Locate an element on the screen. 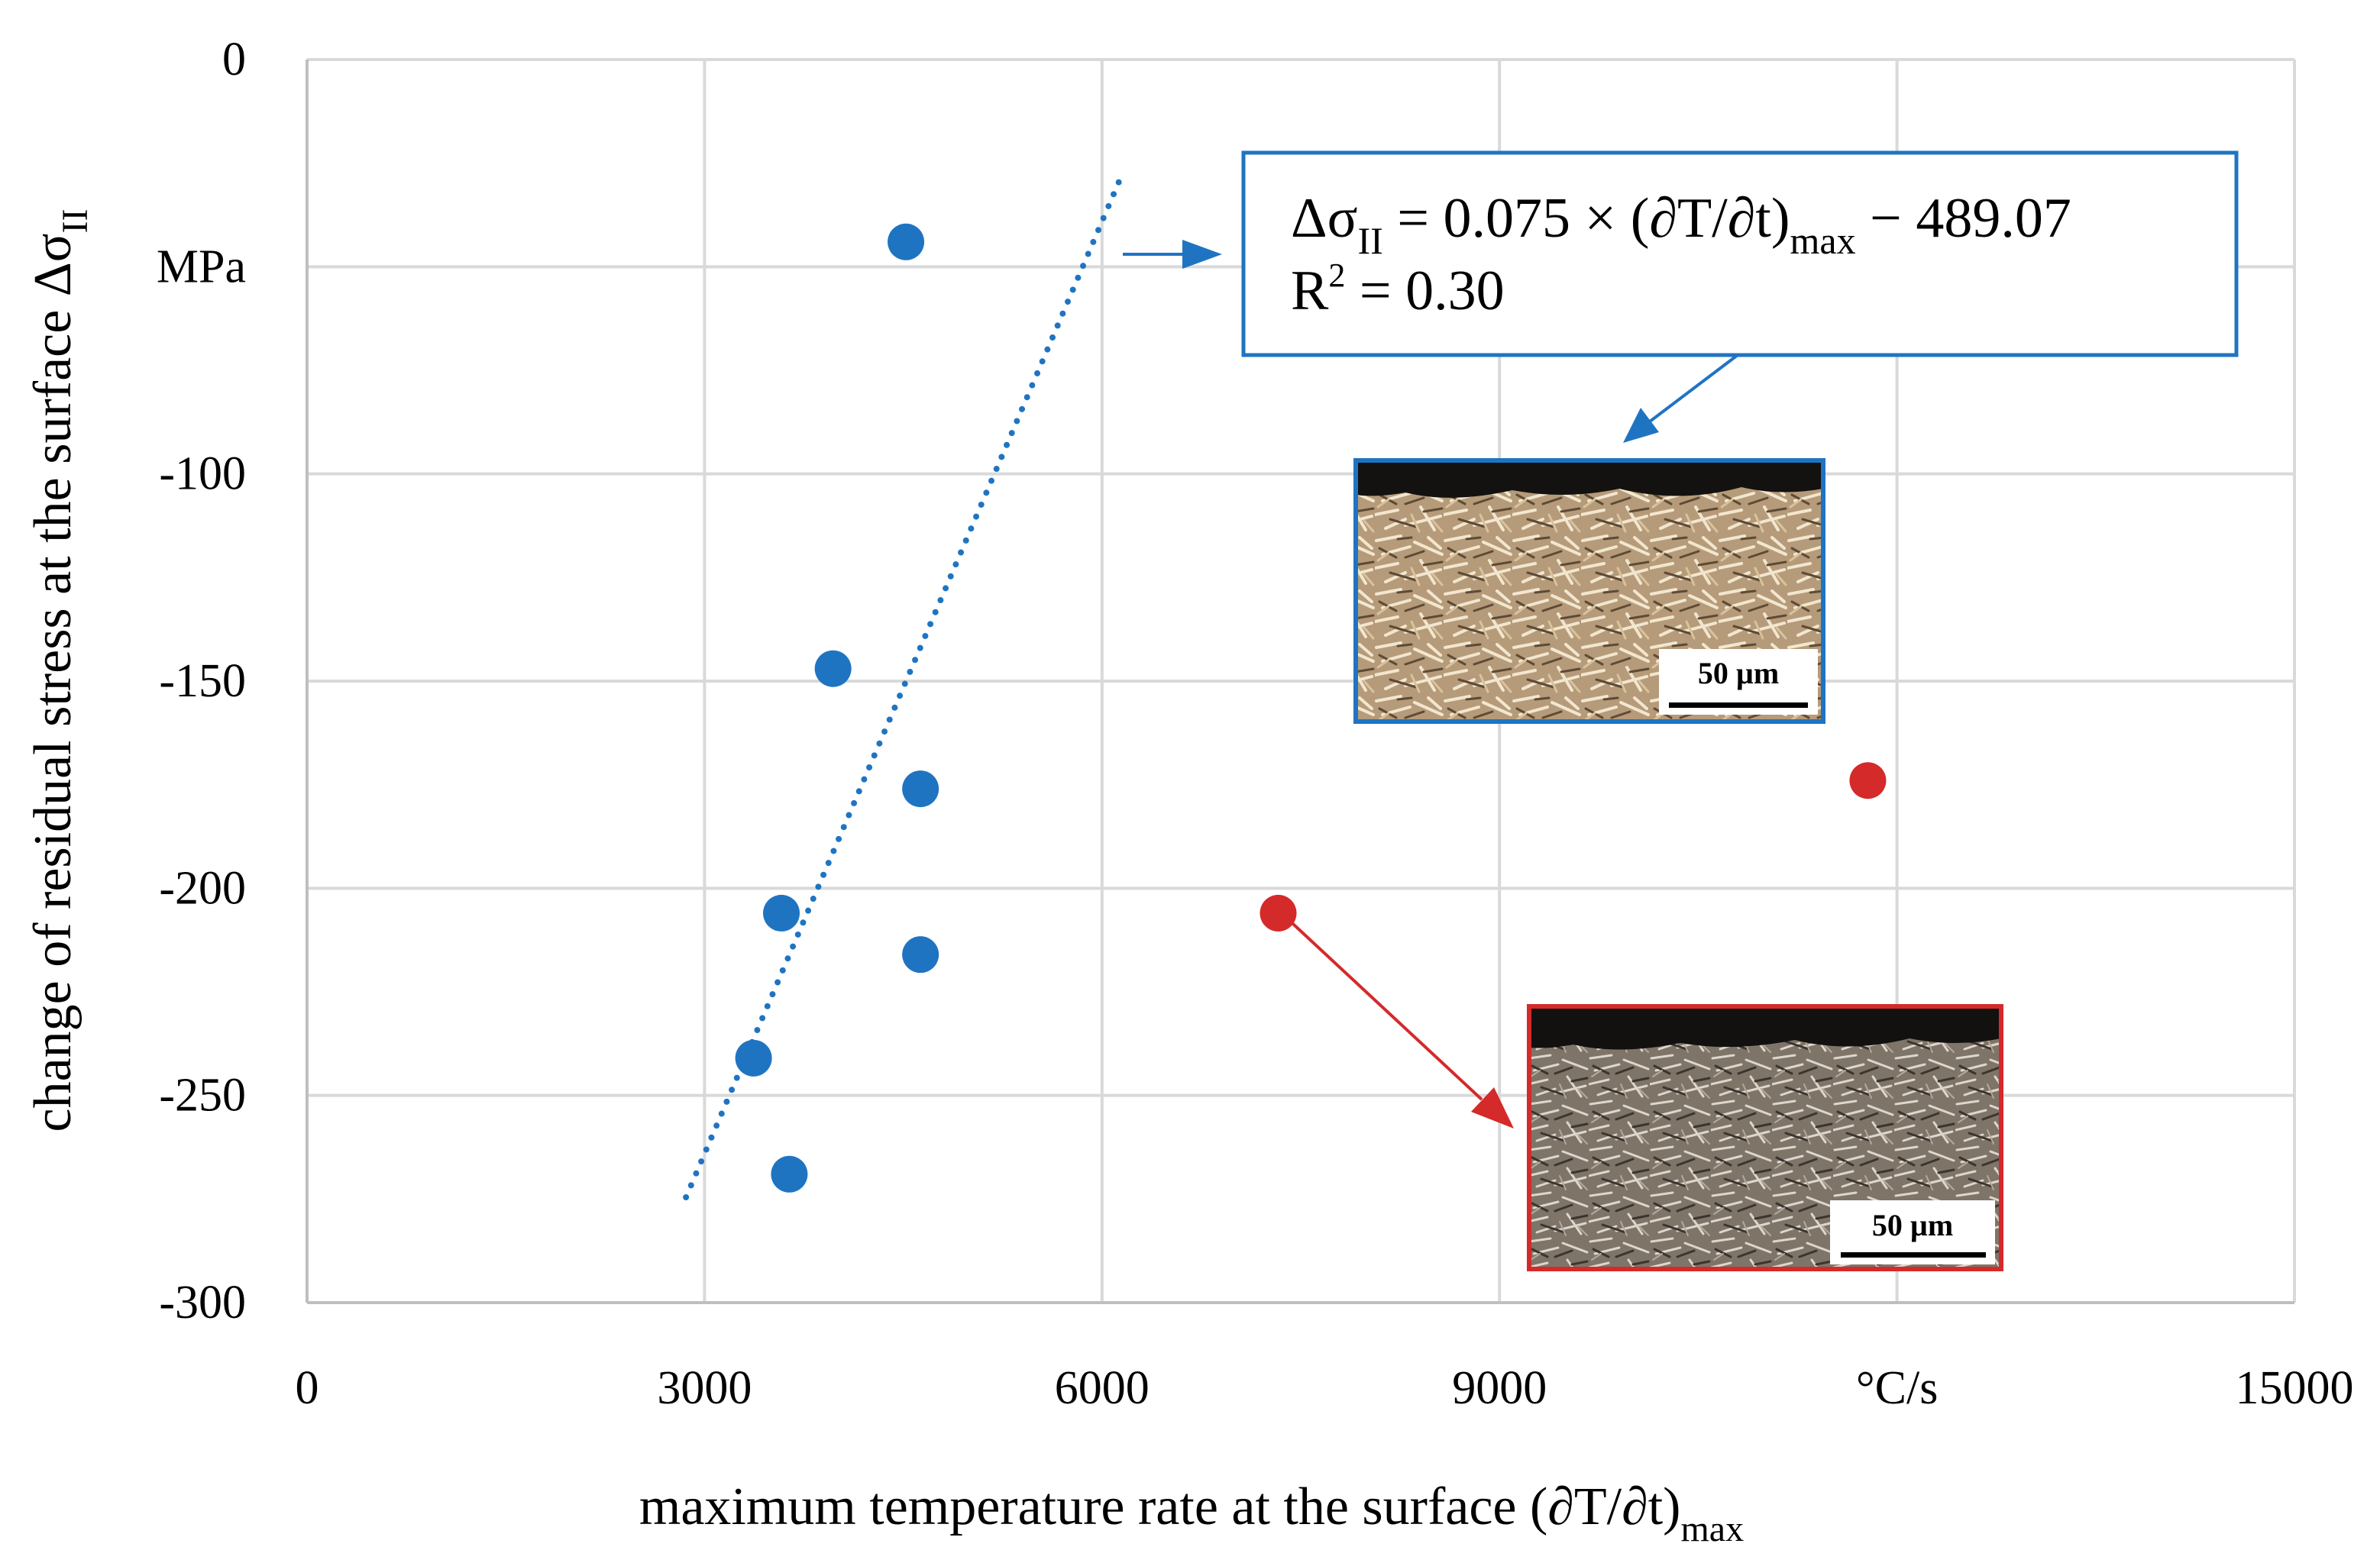  r-squared-sup: 2 is located at coordinates (1336, 275).